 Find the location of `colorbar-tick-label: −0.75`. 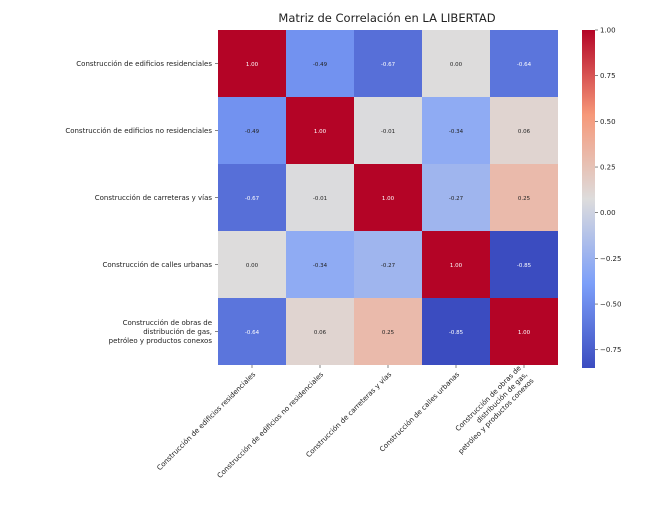

colorbar-tick-label: −0.75 is located at coordinates (610, 350).